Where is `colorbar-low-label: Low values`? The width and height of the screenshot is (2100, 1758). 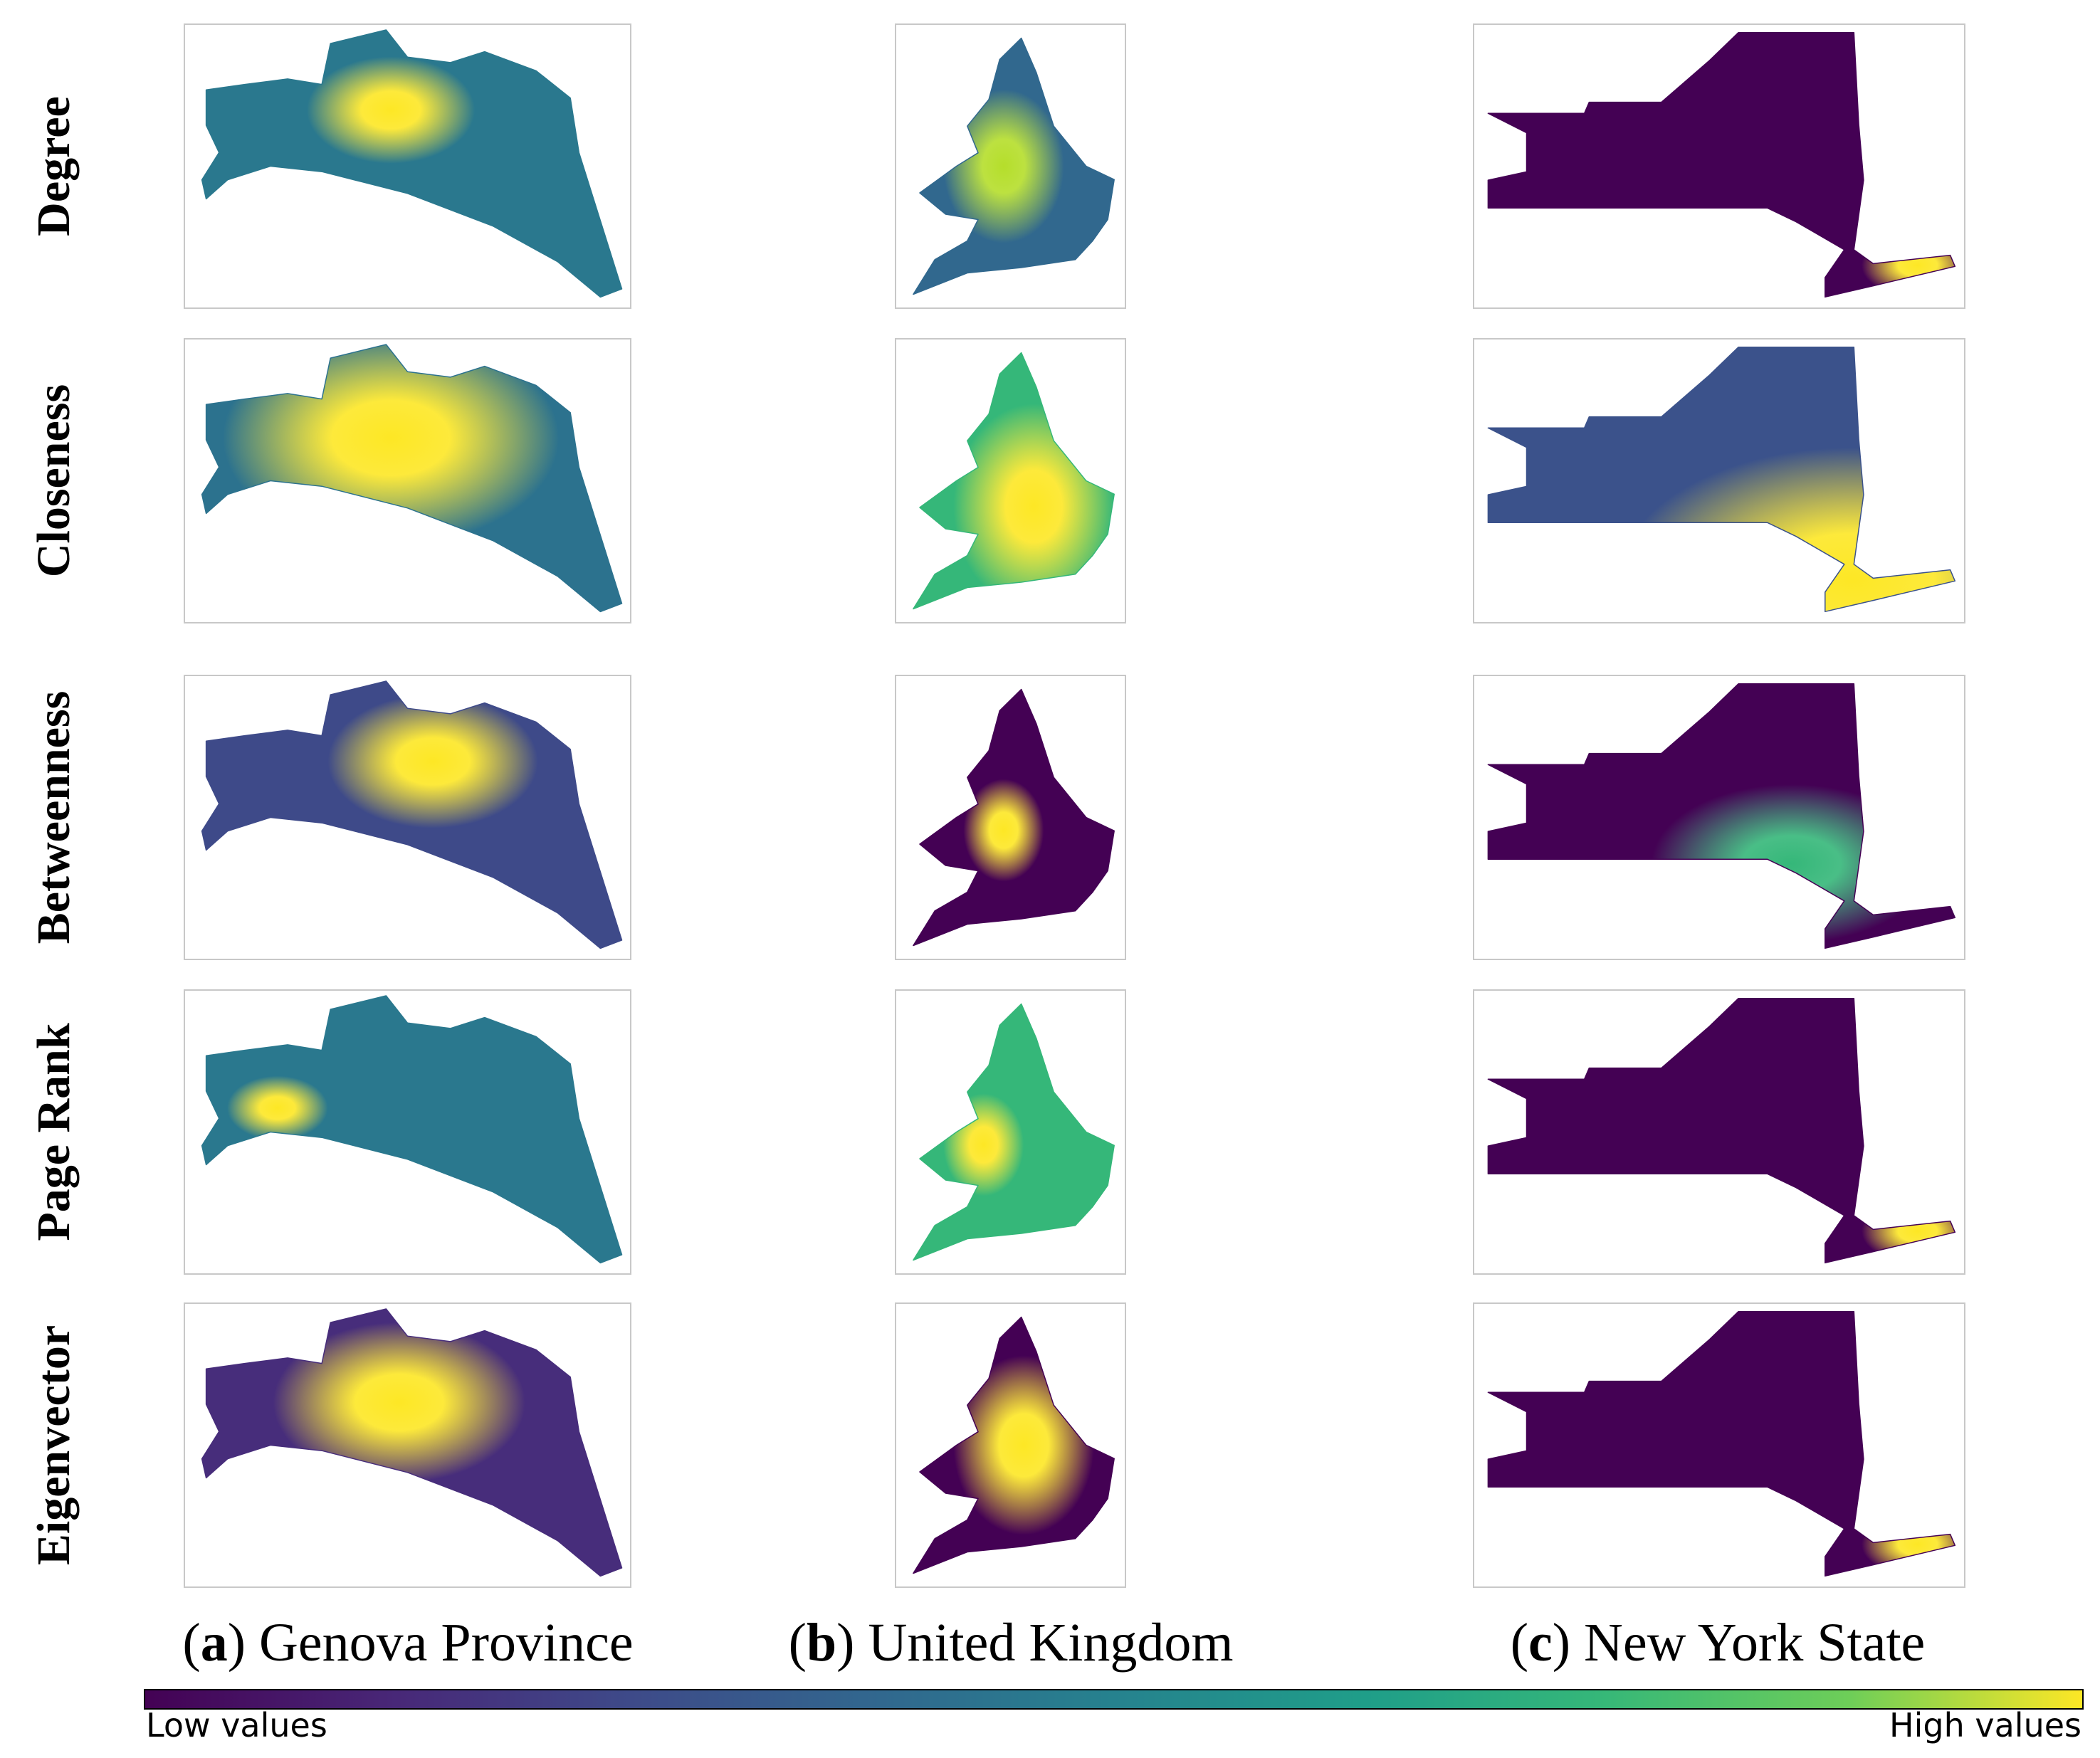 colorbar-low-label: Low values is located at coordinates (236, 1725).